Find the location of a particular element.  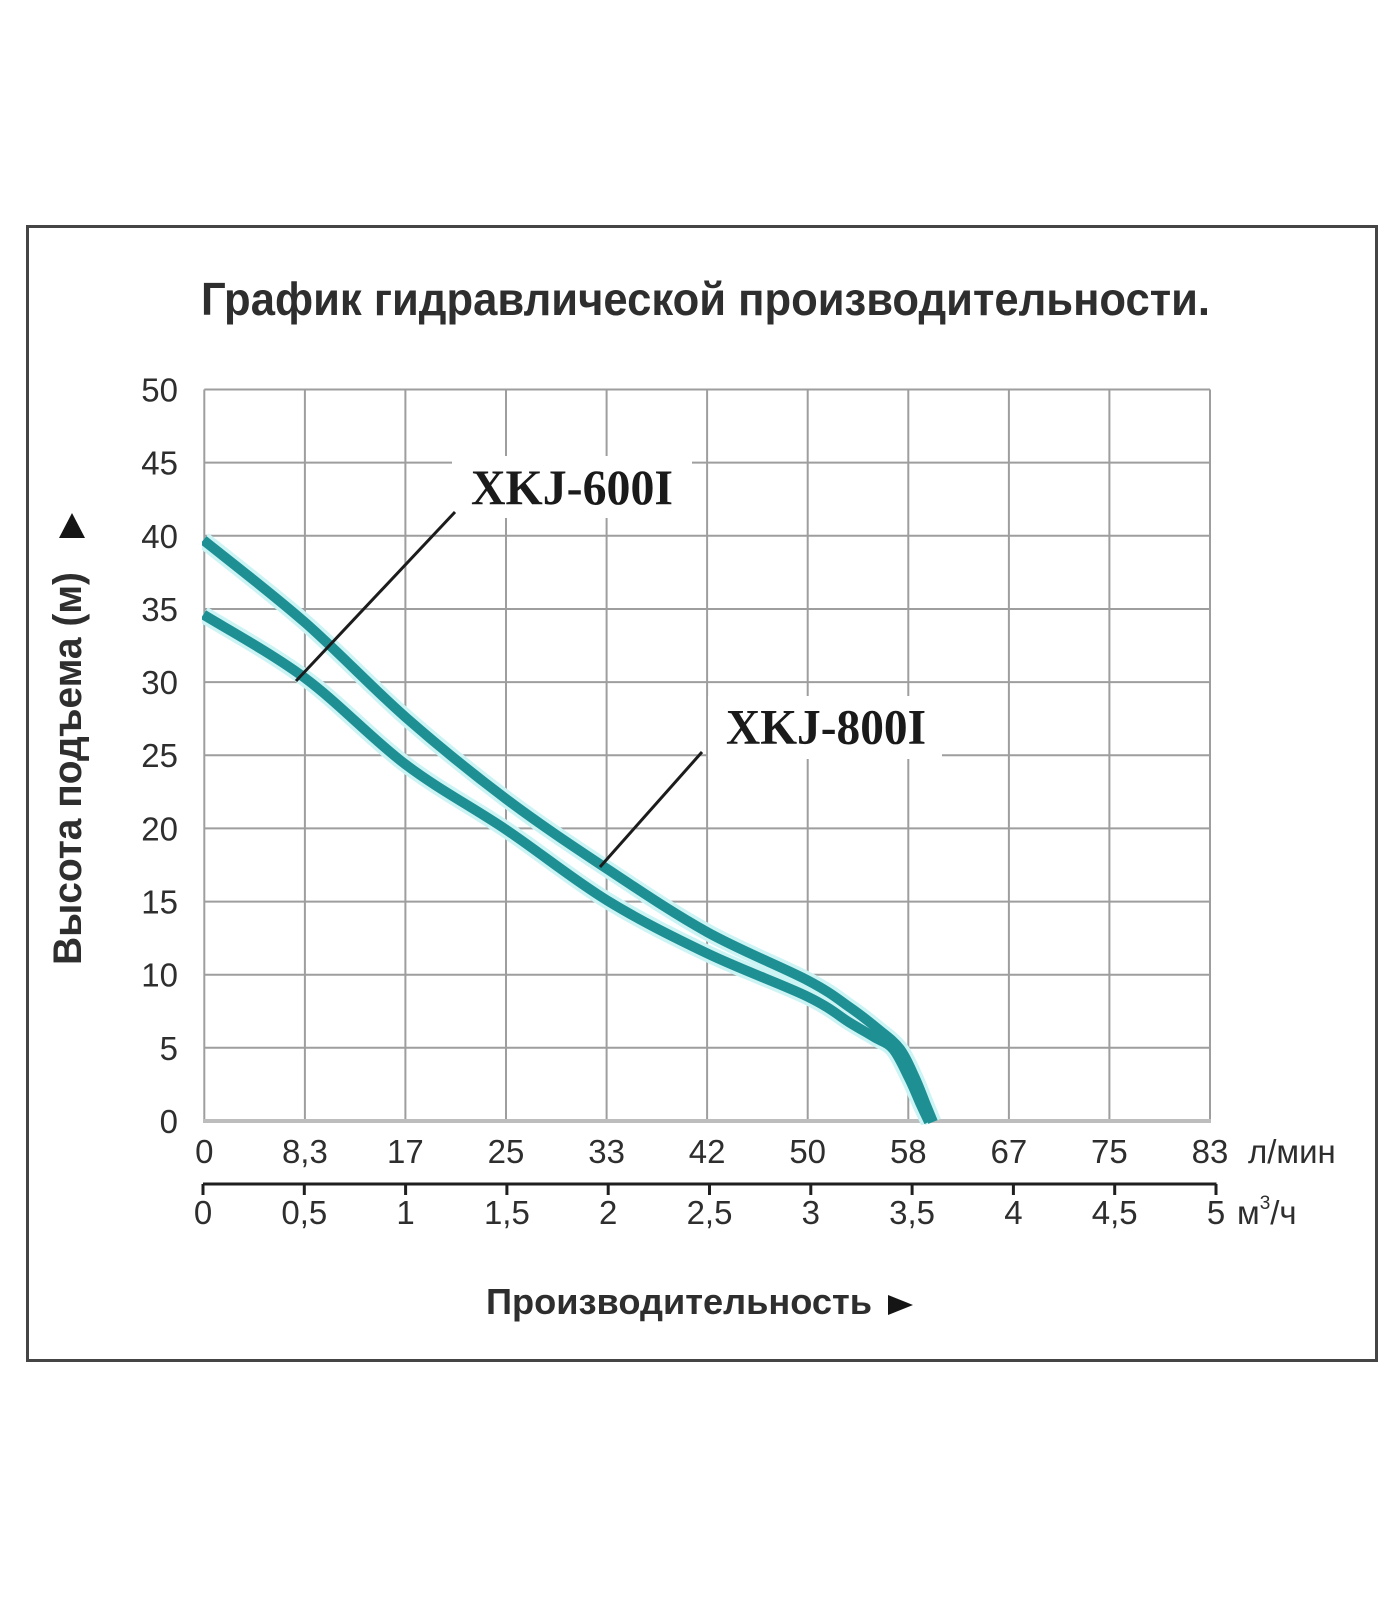

svg-text: 33 is located at coordinates (606, 1151).